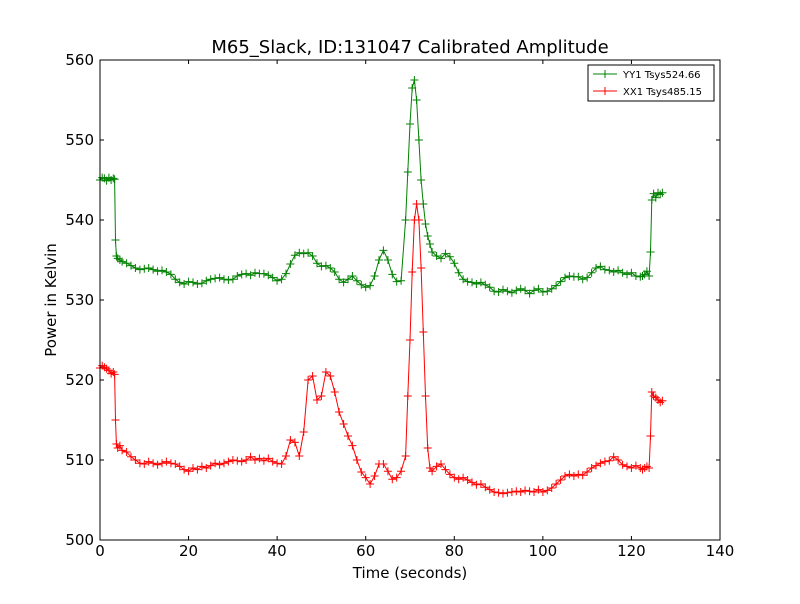  What do you see at coordinates (188, 551) in the screenshot?
I see `x-tick-label: 20` at bounding box center [188, 551].